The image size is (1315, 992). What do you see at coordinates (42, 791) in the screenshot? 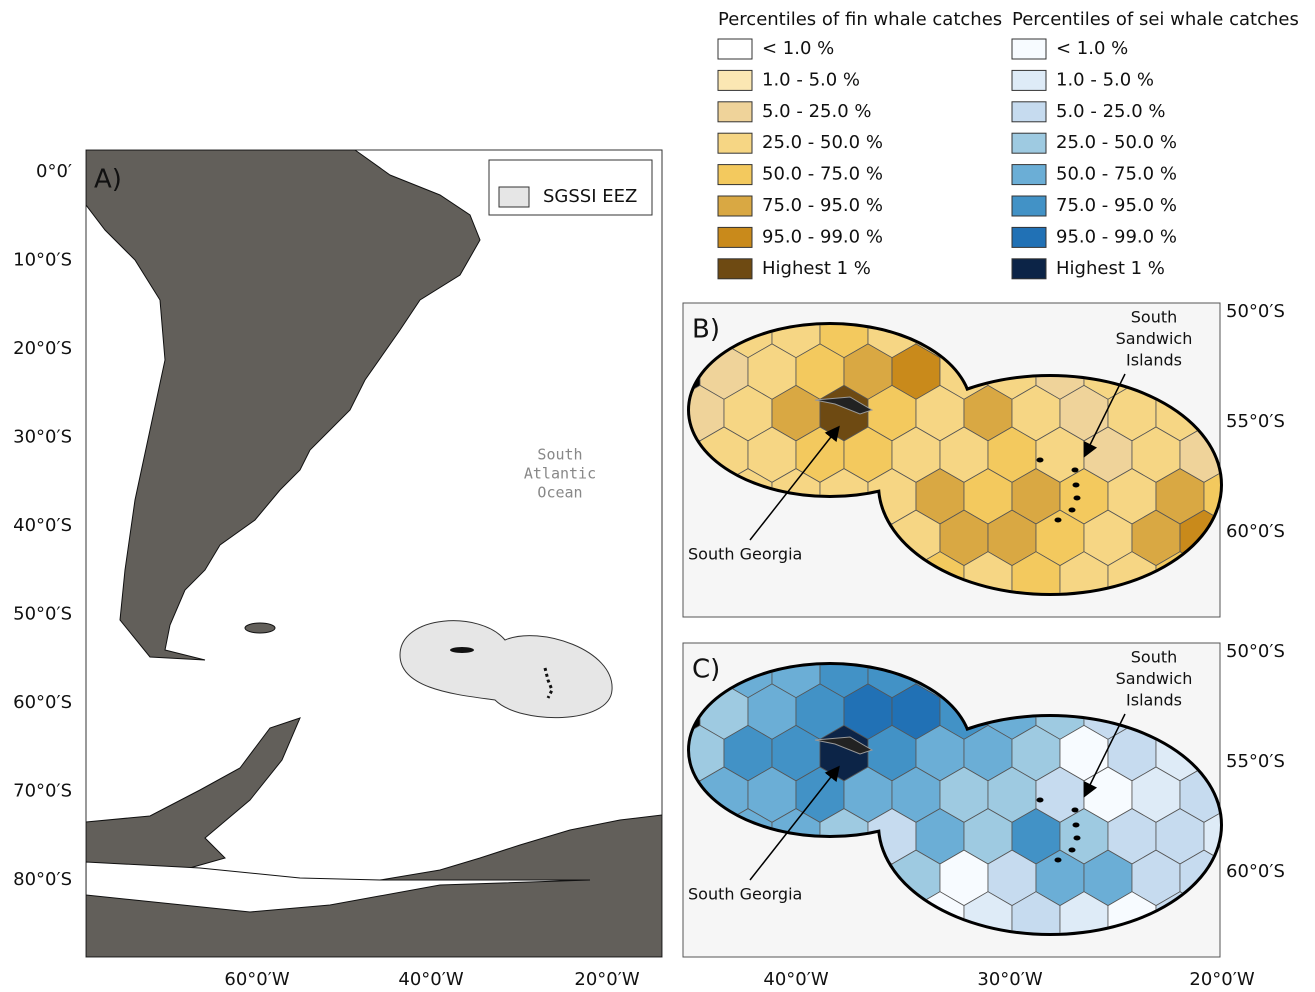
I see `y-label: 70°0′S` at bounding box center [42, 791].